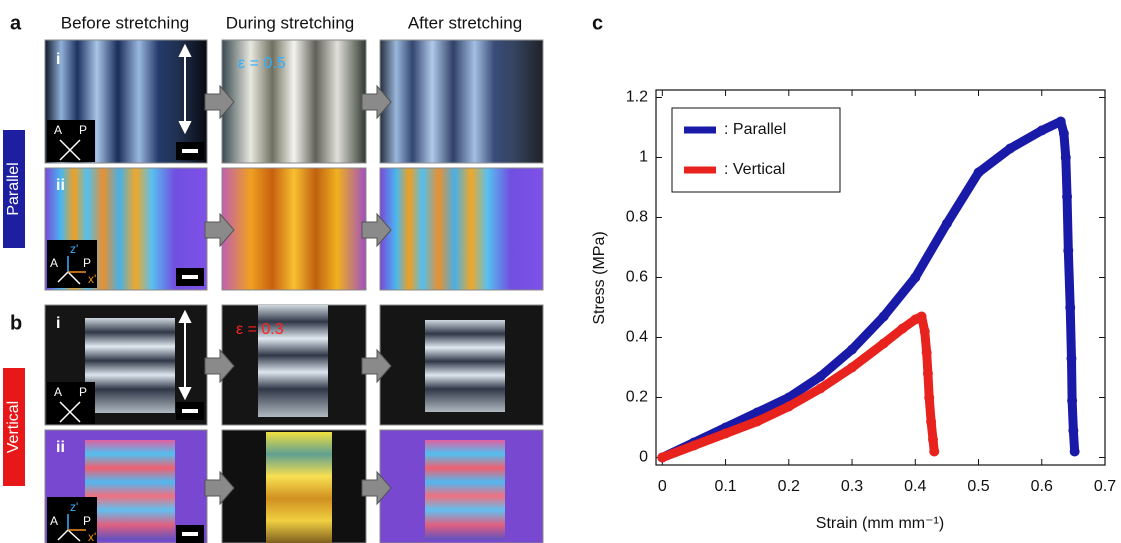  I want to click on y-tick-label: 0.4, so click(637, 337).